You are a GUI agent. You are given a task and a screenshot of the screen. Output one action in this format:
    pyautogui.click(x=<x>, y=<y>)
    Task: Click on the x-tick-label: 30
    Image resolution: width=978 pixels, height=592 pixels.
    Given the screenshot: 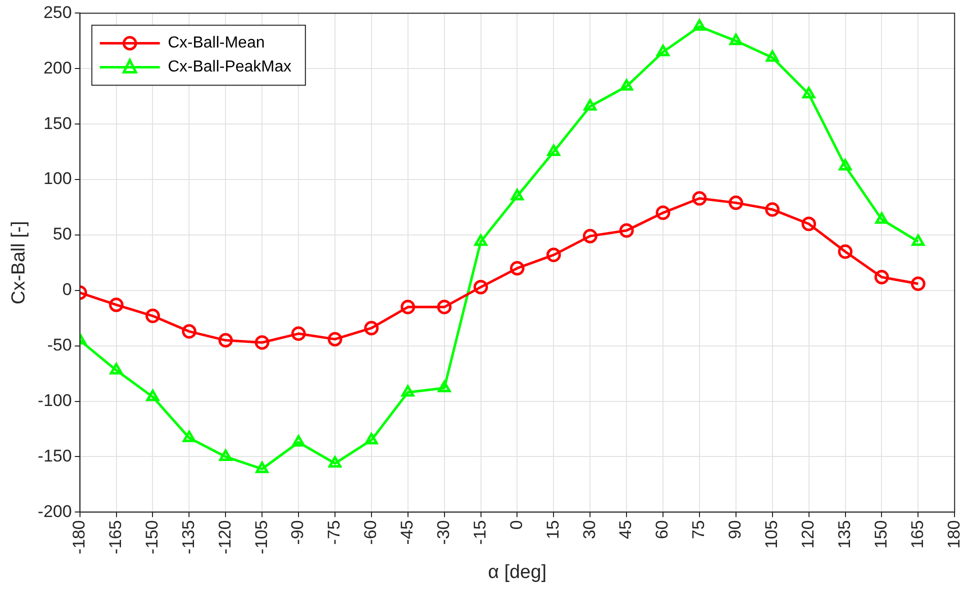 What is the action you would take?
    pyautogui.click(x=589, y=530)
    